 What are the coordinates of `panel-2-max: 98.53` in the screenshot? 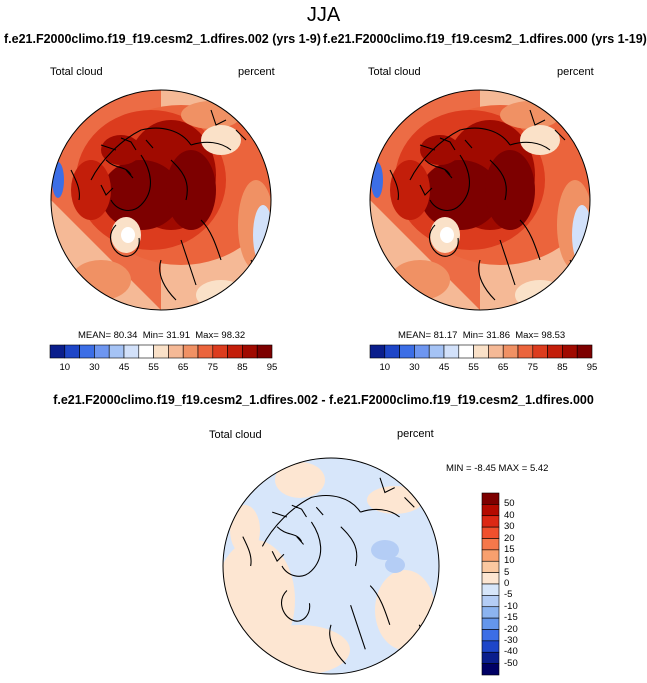 It's located at (553, 335).